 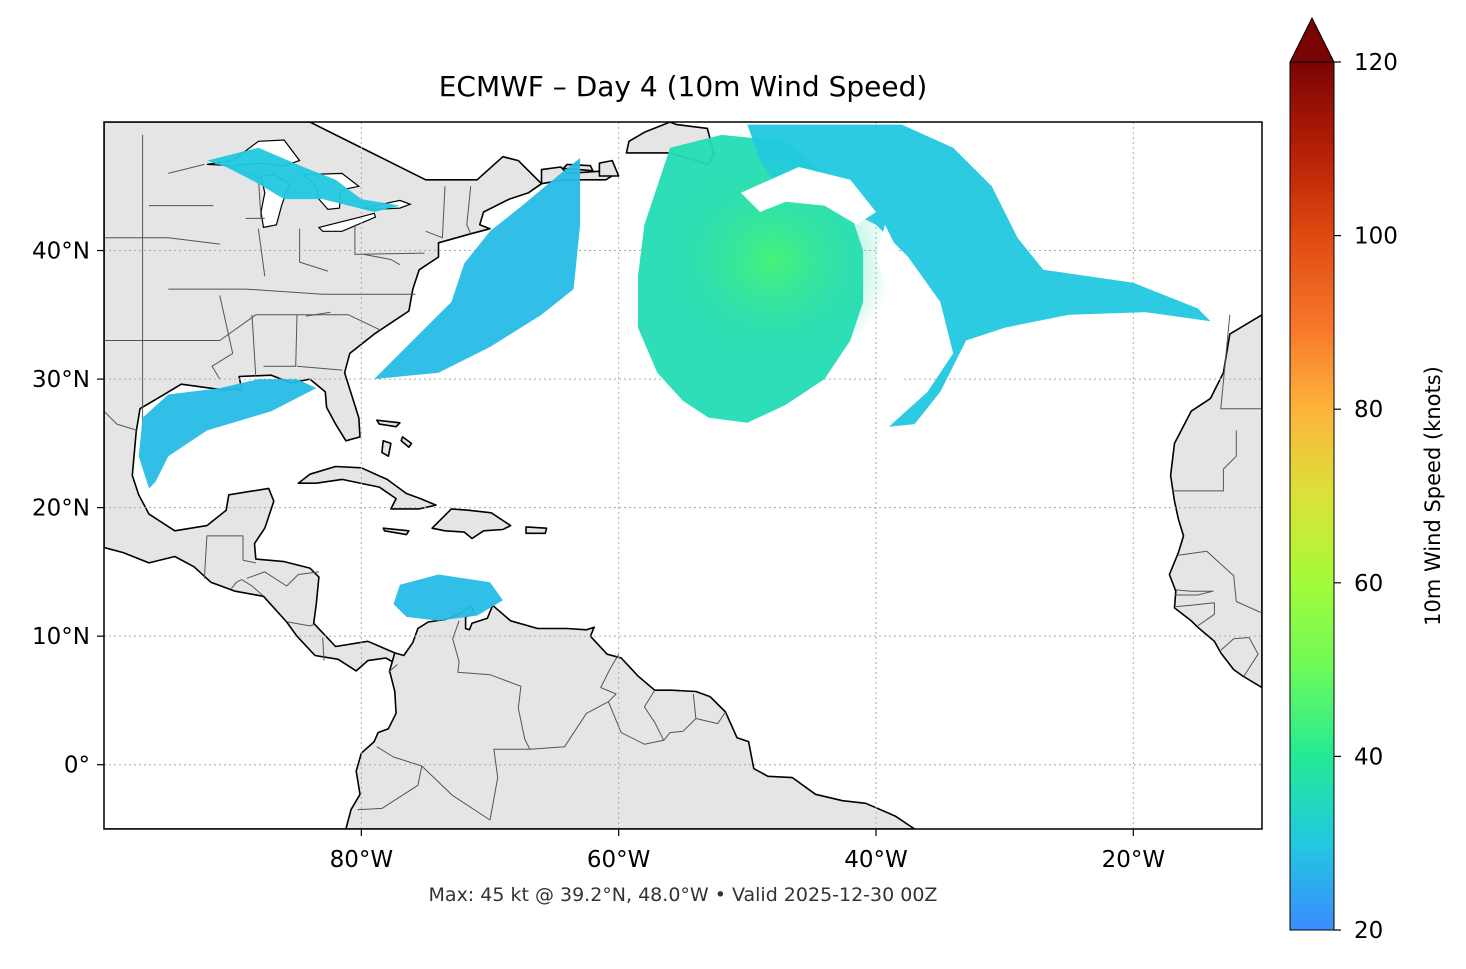 What do you see at coordinates (1368, 410) in the screenshot?
I see `colorbar-tick-label: 80` at bounding box center [1368, 410].